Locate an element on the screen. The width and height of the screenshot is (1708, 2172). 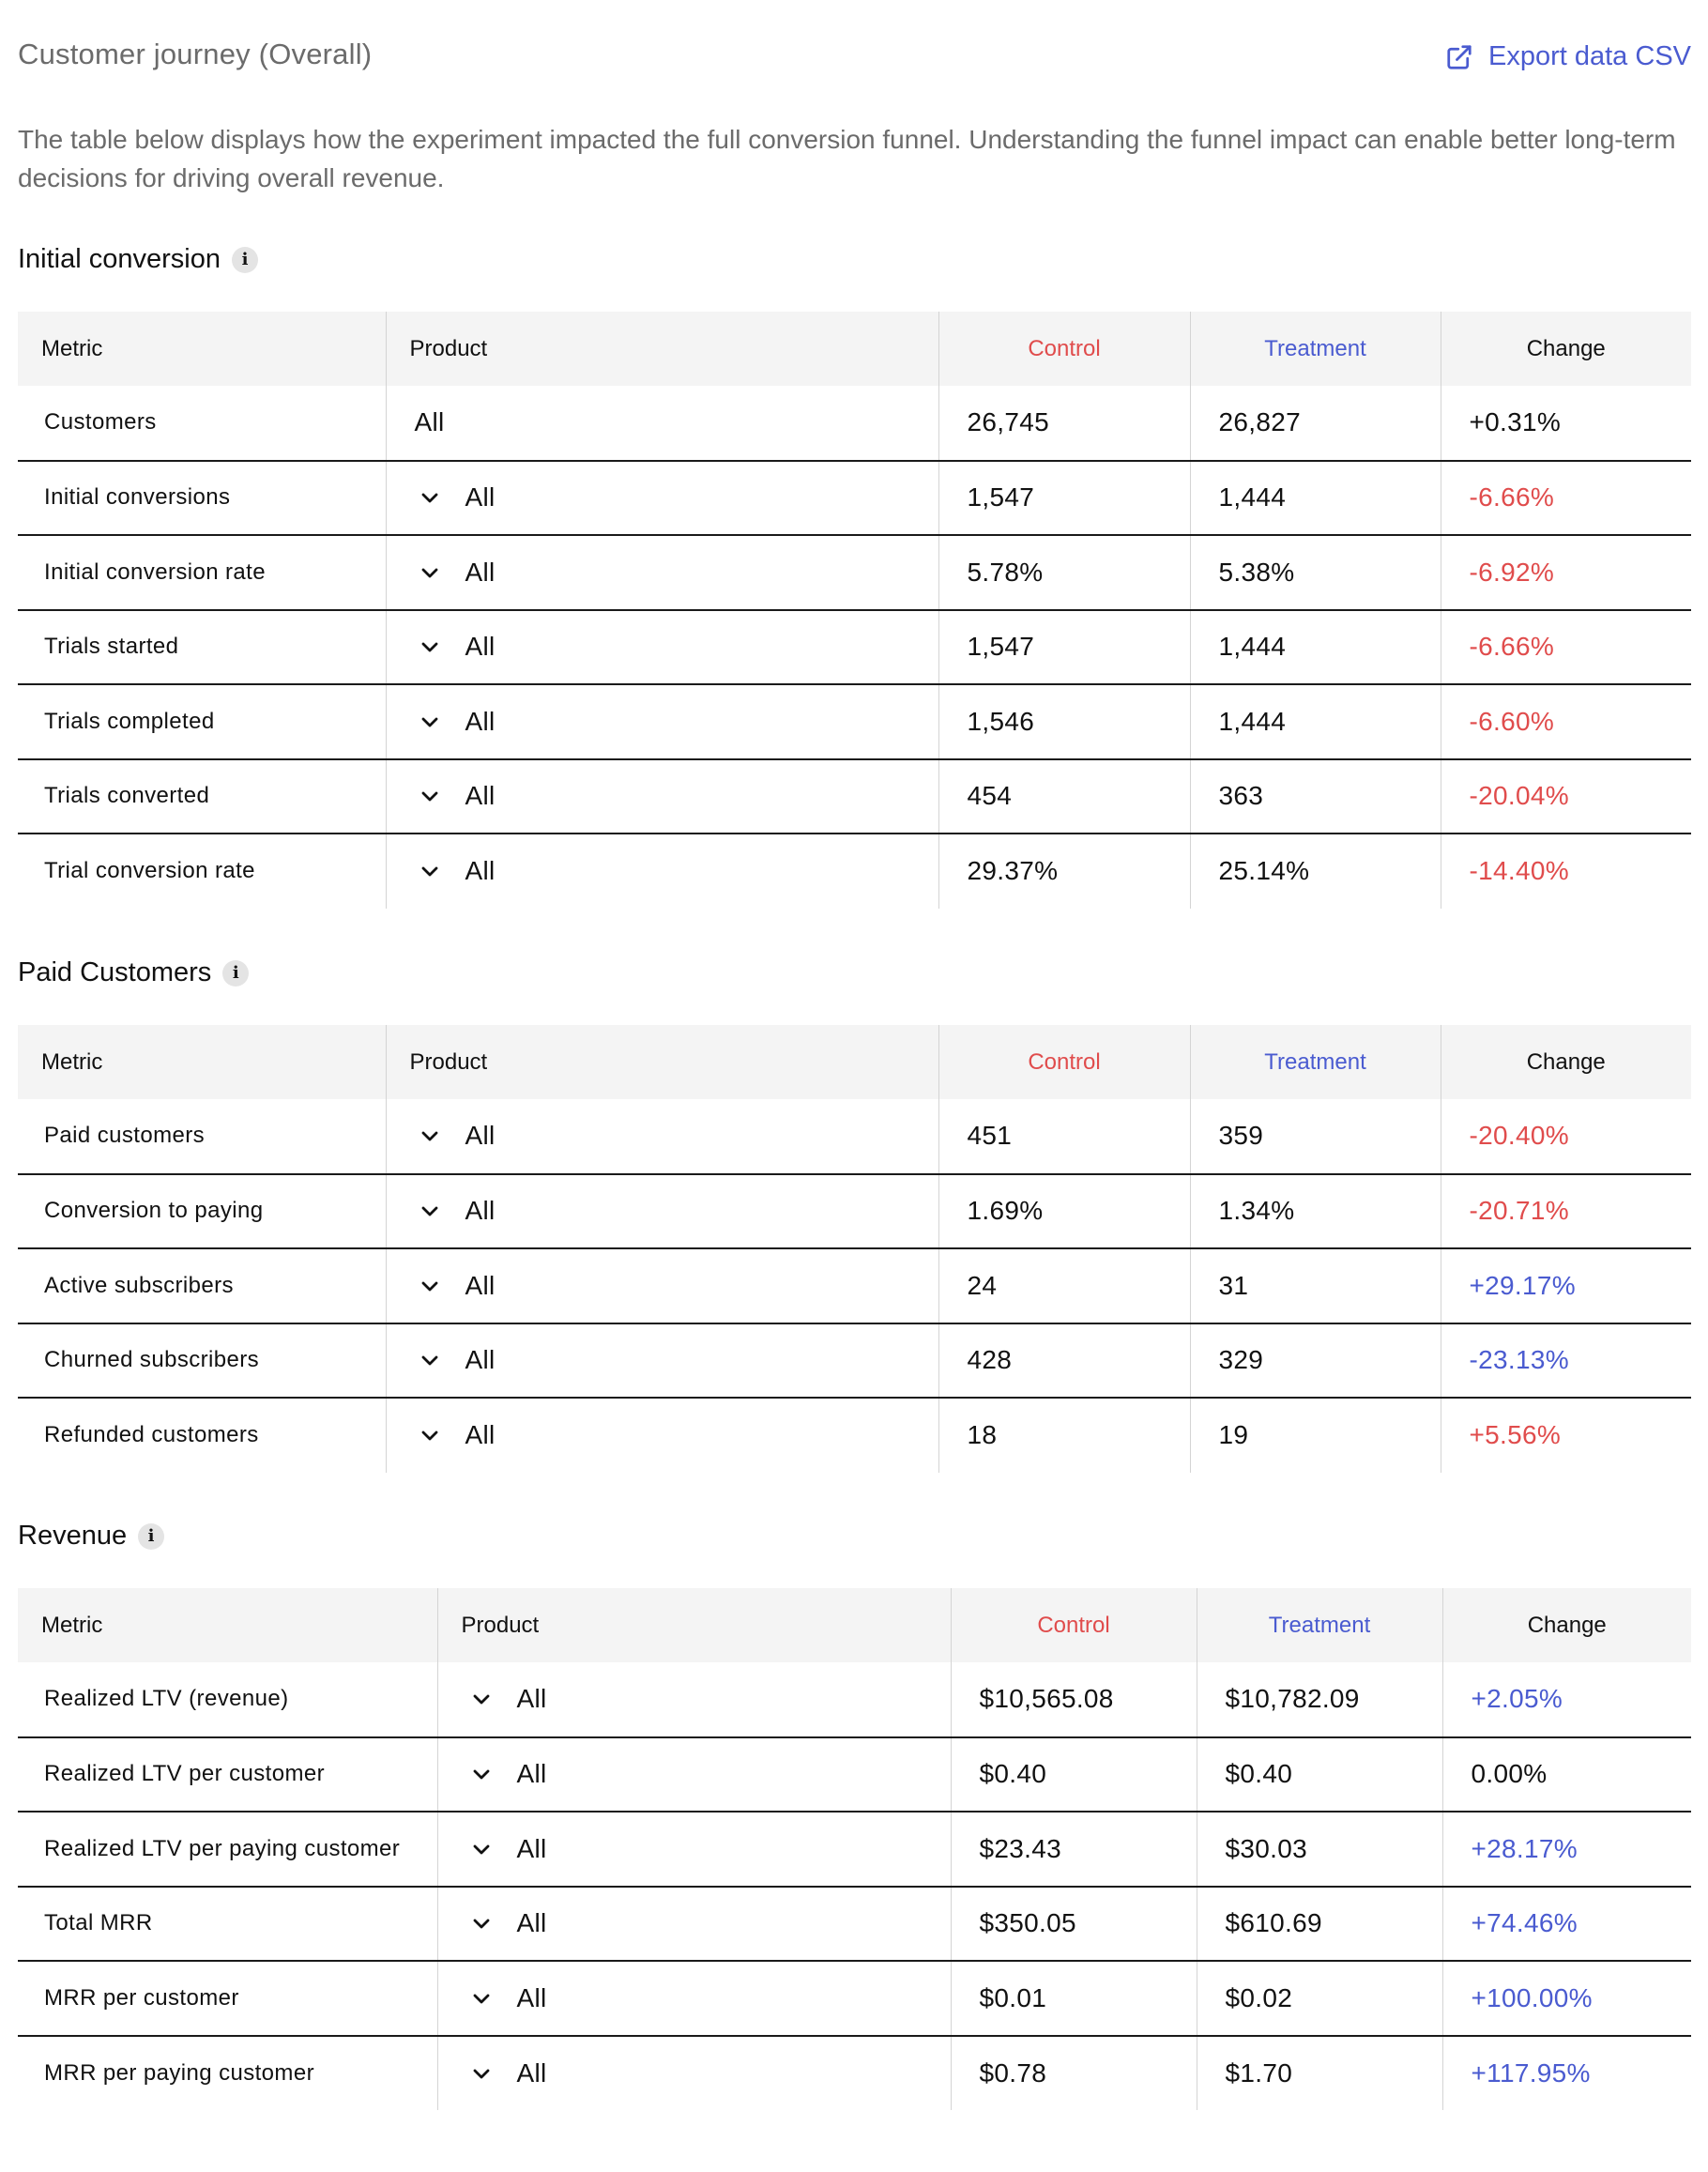
table-row: MRR per customer All $0.01 $0.02 +100.00% is located at coordinates (855, 1998).